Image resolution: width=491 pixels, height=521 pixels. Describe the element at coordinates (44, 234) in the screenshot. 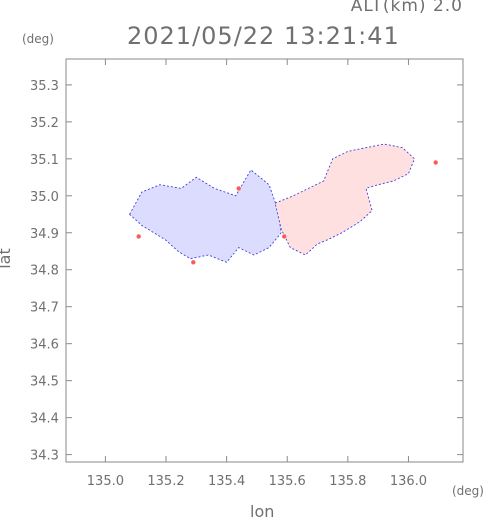

I see `y-tick-label-7: 34.9` at that location.